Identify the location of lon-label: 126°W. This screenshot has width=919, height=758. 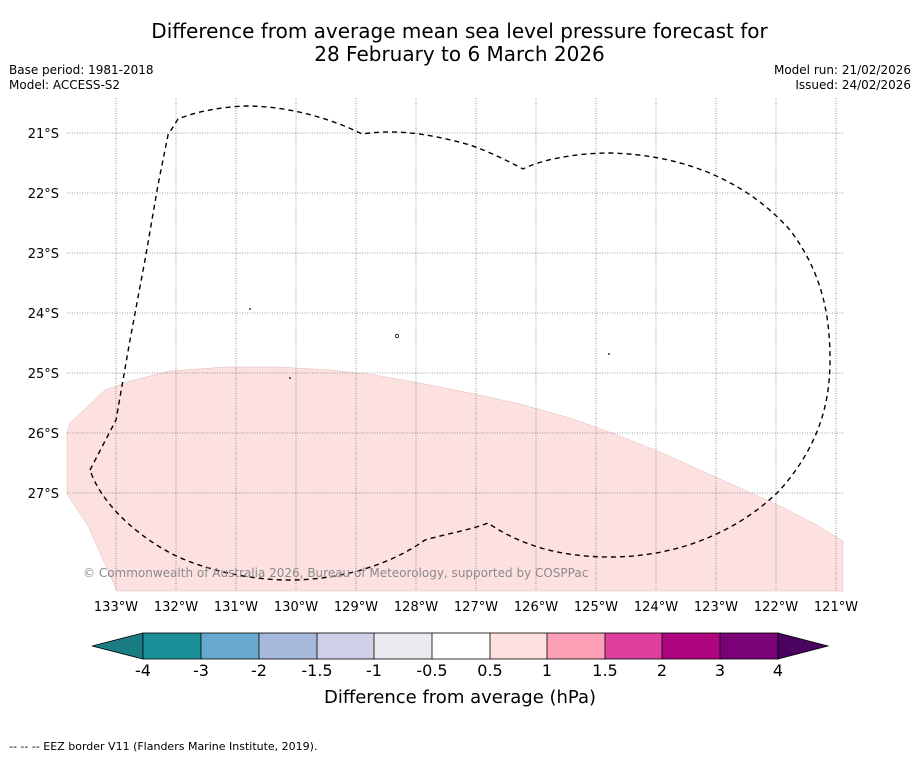
(536, 607).